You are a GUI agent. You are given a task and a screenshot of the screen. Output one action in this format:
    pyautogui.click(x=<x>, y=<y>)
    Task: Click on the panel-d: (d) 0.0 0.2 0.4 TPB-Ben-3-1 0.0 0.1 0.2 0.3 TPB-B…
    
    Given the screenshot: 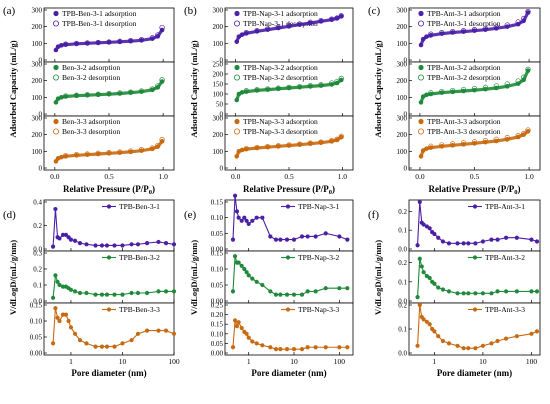 What is the action you would take?
    pyautogui.click(x=91, y=289)
    